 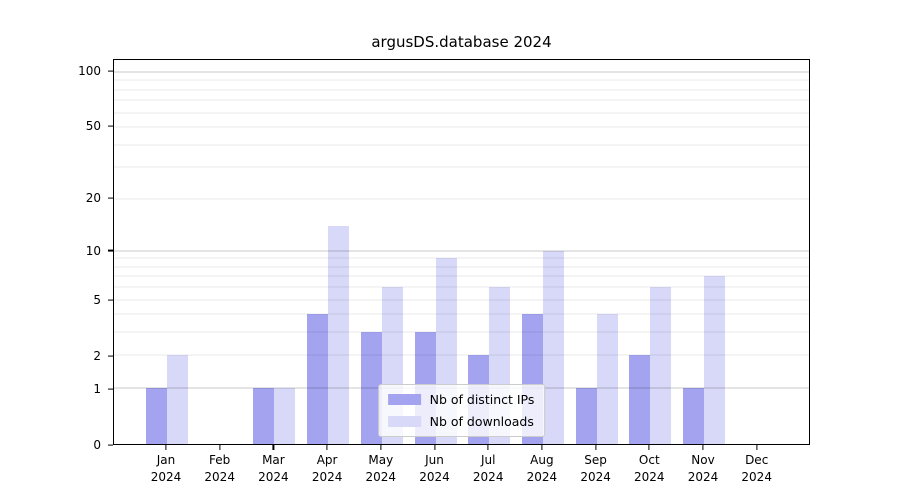 I want to click on x-tick-label: Dec 2024, so click(x=756, y=468).